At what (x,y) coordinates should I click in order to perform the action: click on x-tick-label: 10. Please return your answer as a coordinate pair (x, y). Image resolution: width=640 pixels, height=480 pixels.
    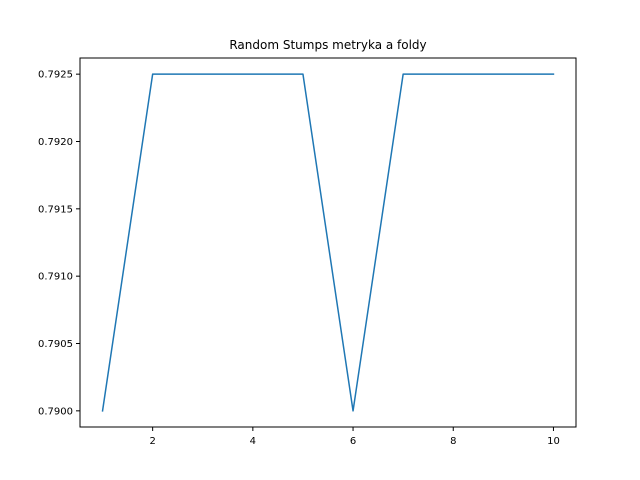
    Looking at the image, I should click on (553, 441).